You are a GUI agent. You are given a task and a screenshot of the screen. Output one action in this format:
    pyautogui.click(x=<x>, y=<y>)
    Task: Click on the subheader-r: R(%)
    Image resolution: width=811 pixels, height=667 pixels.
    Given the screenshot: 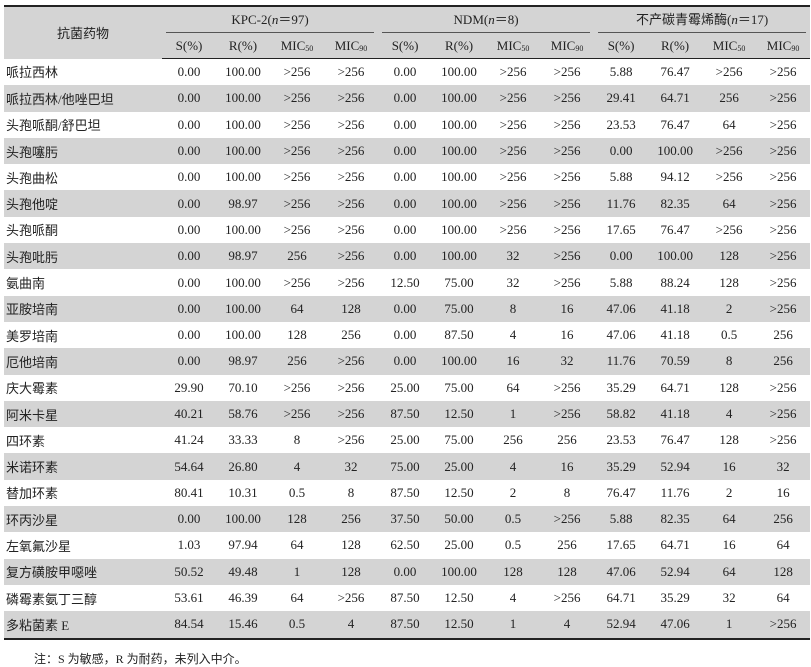 What is the action you would take?
    pyautogui.click(x=675, y=46)
    